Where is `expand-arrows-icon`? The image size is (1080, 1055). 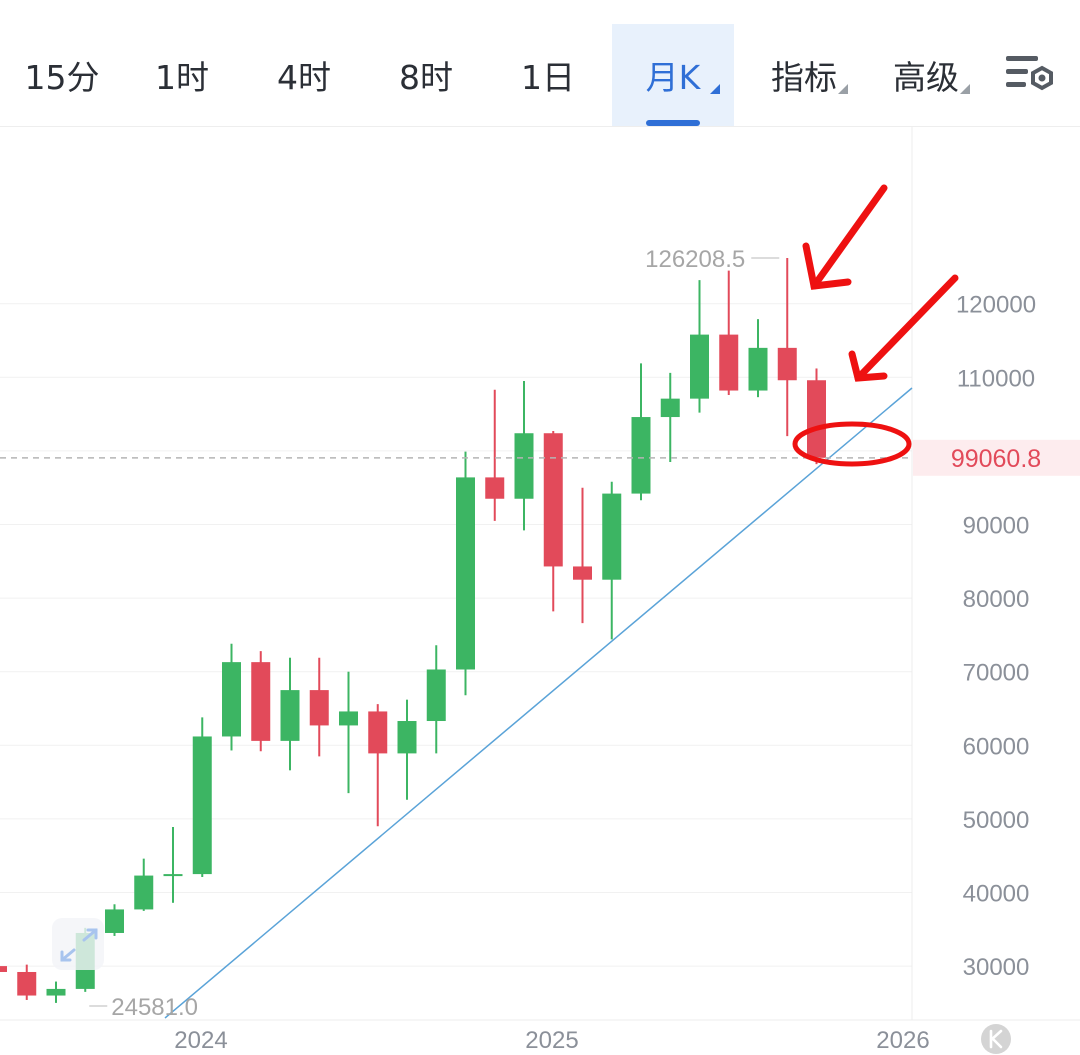 expand-arrows-icon is located at coordinates (79, 945).